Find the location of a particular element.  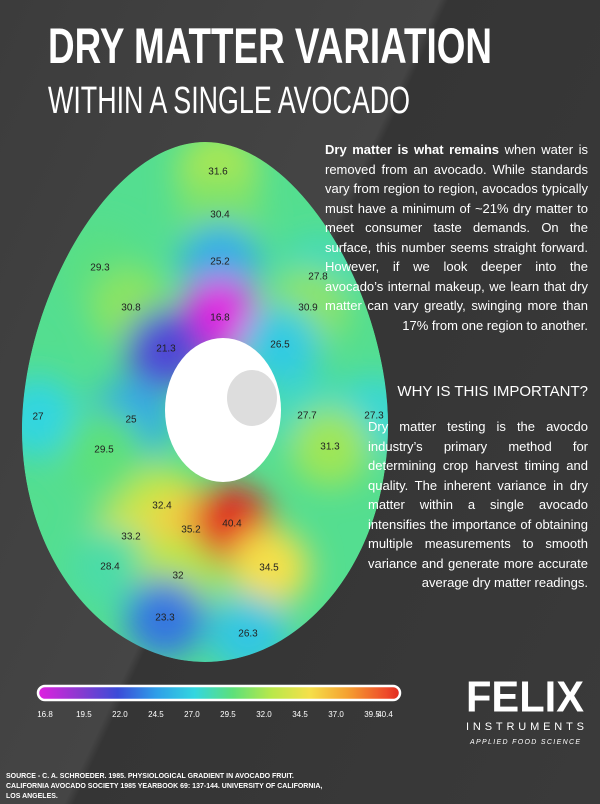

colorbar-tick: 39.5 is located at coordinates (372, 714).